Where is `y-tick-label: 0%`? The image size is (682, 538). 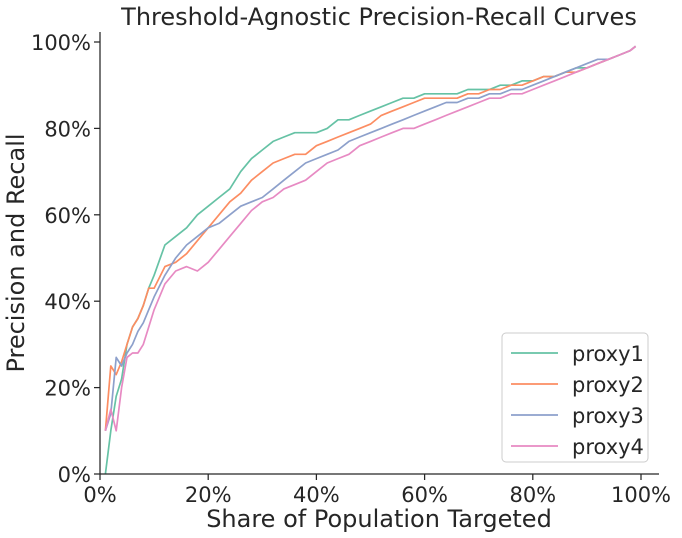
y-tick-label: 0% is located at coordinates (74, 475).